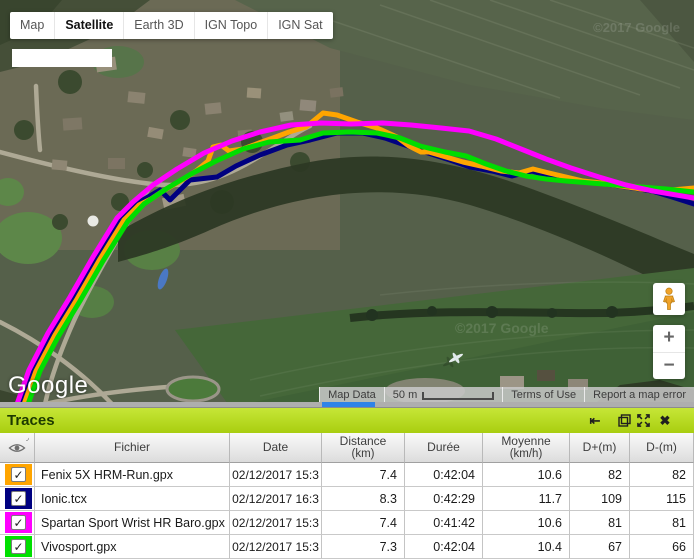 Image resolution: width=694 pixels, height=560 pixels. Describe the element at coordinates (600, 499) in the screenshot. I see `elevation-gain-value: 109` at that location.